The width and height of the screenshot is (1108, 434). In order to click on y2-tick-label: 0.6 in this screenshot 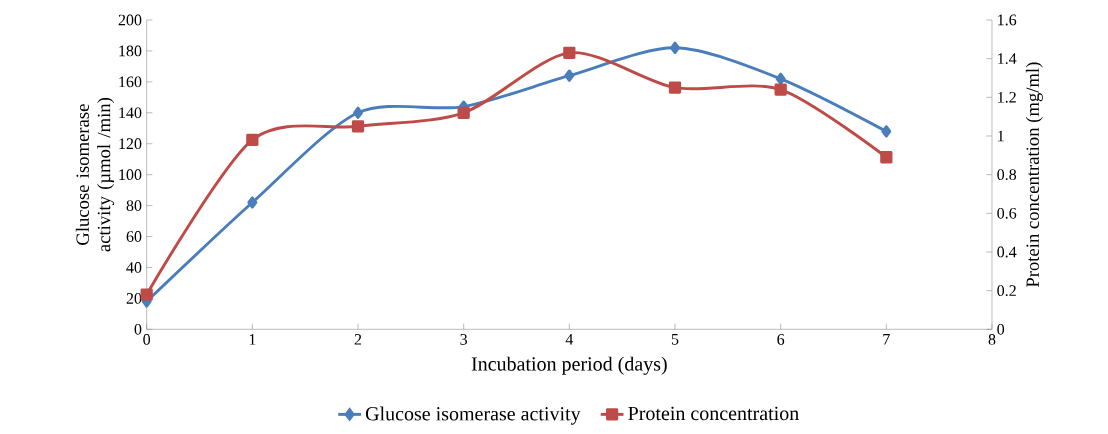, I will do `click(1007, 213)`.